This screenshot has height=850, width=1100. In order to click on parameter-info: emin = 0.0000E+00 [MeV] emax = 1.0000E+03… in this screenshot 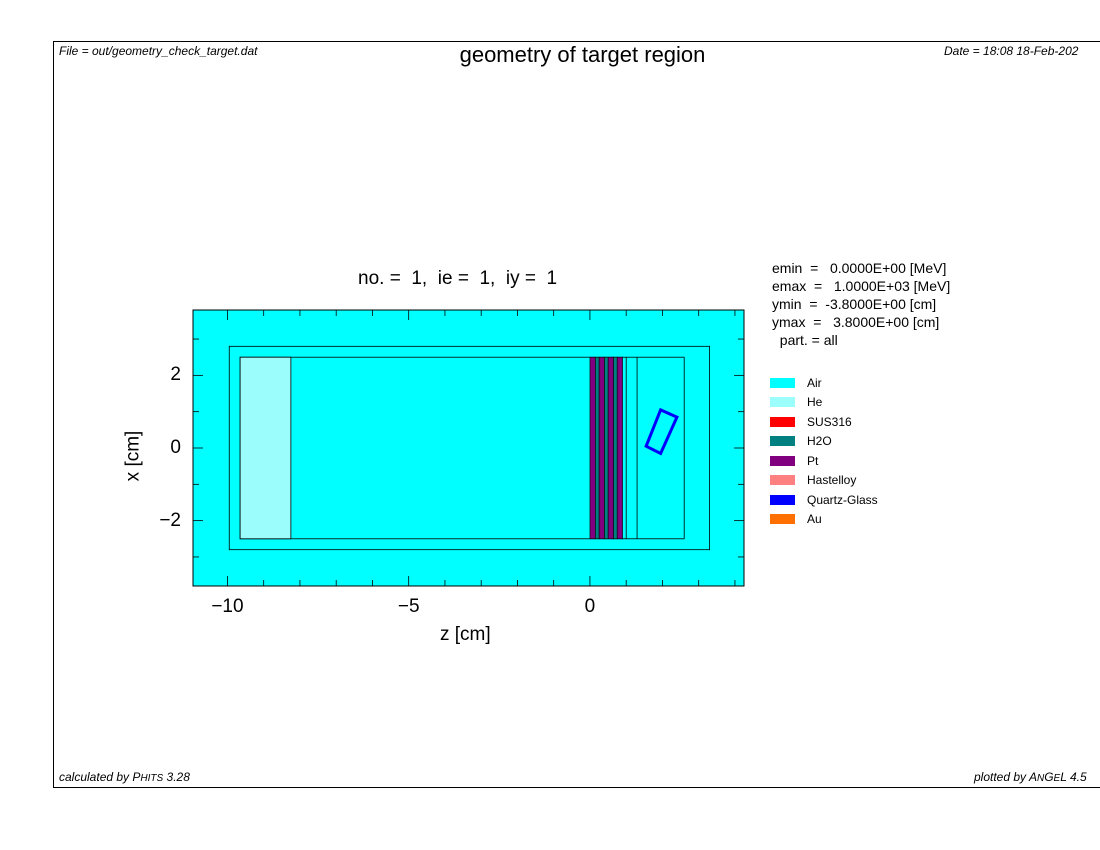, I will do `click(861, 304)`.